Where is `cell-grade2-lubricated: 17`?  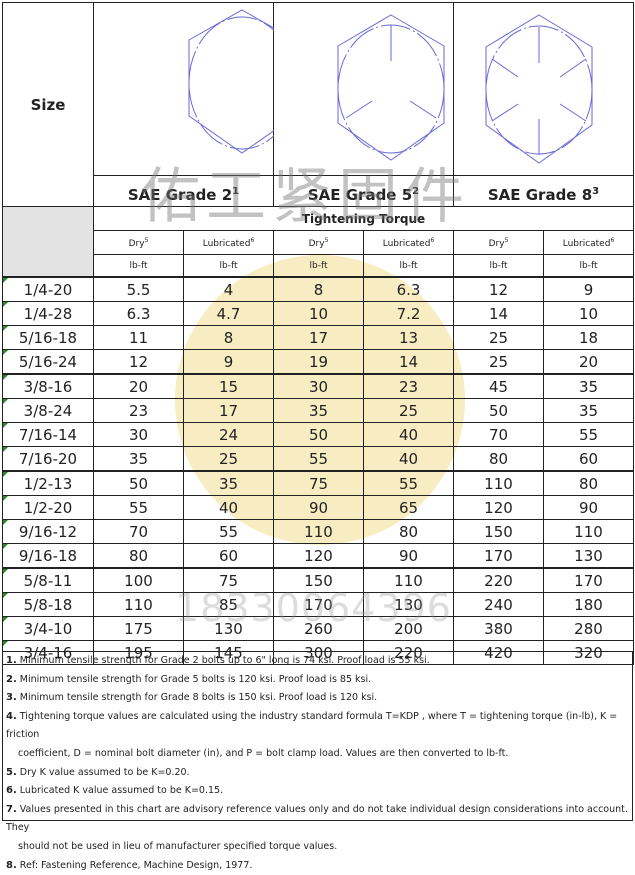
cell-grade2-lubricated: 17 is located at coordinates (228, 410).